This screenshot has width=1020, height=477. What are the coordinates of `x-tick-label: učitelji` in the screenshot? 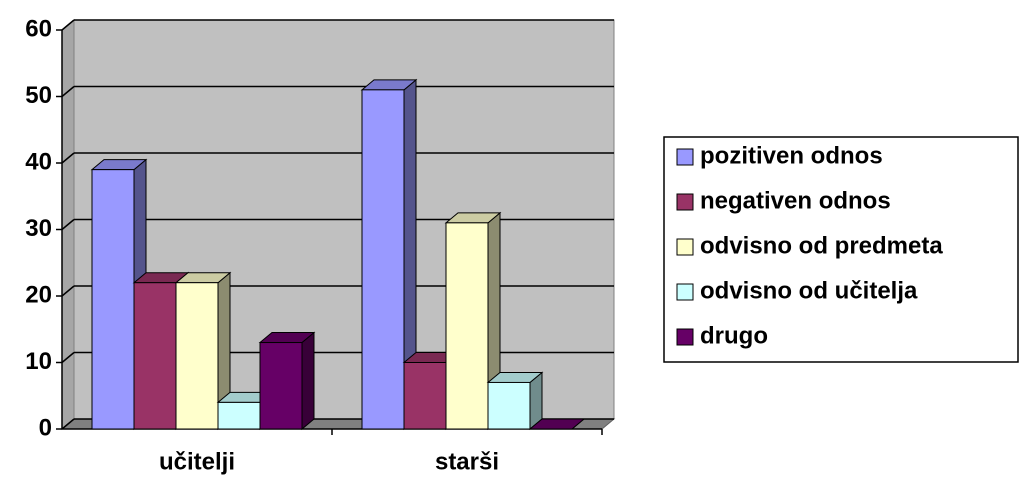 It's located at (197, 461).